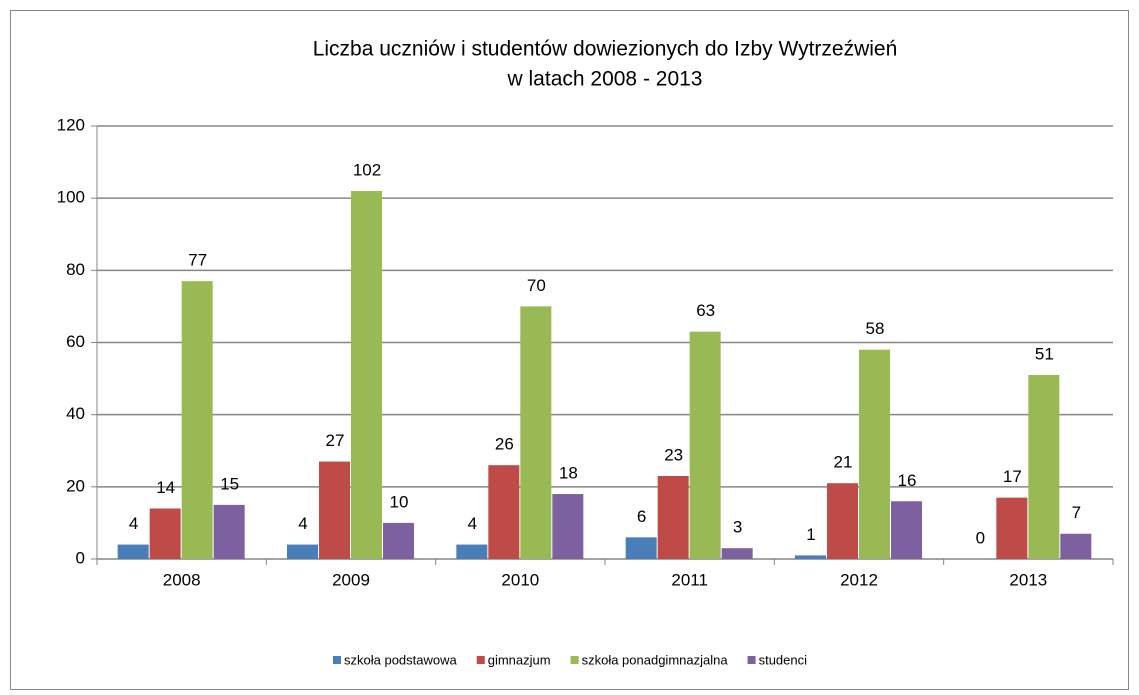 The image size is (1139, 695). I want to click on data-label: 23, so click(673, 454).